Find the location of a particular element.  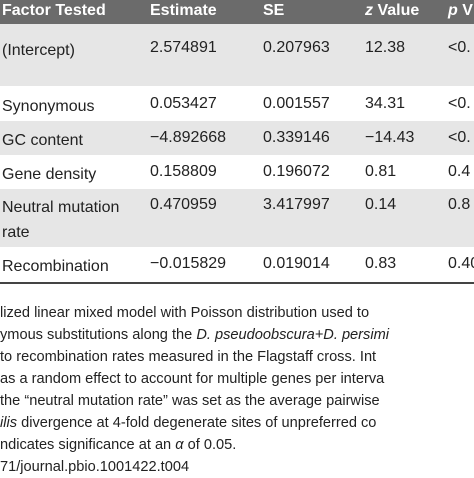

caption-line: ndicates significance at an α of 0.05. is located at coordinates (118, 445).